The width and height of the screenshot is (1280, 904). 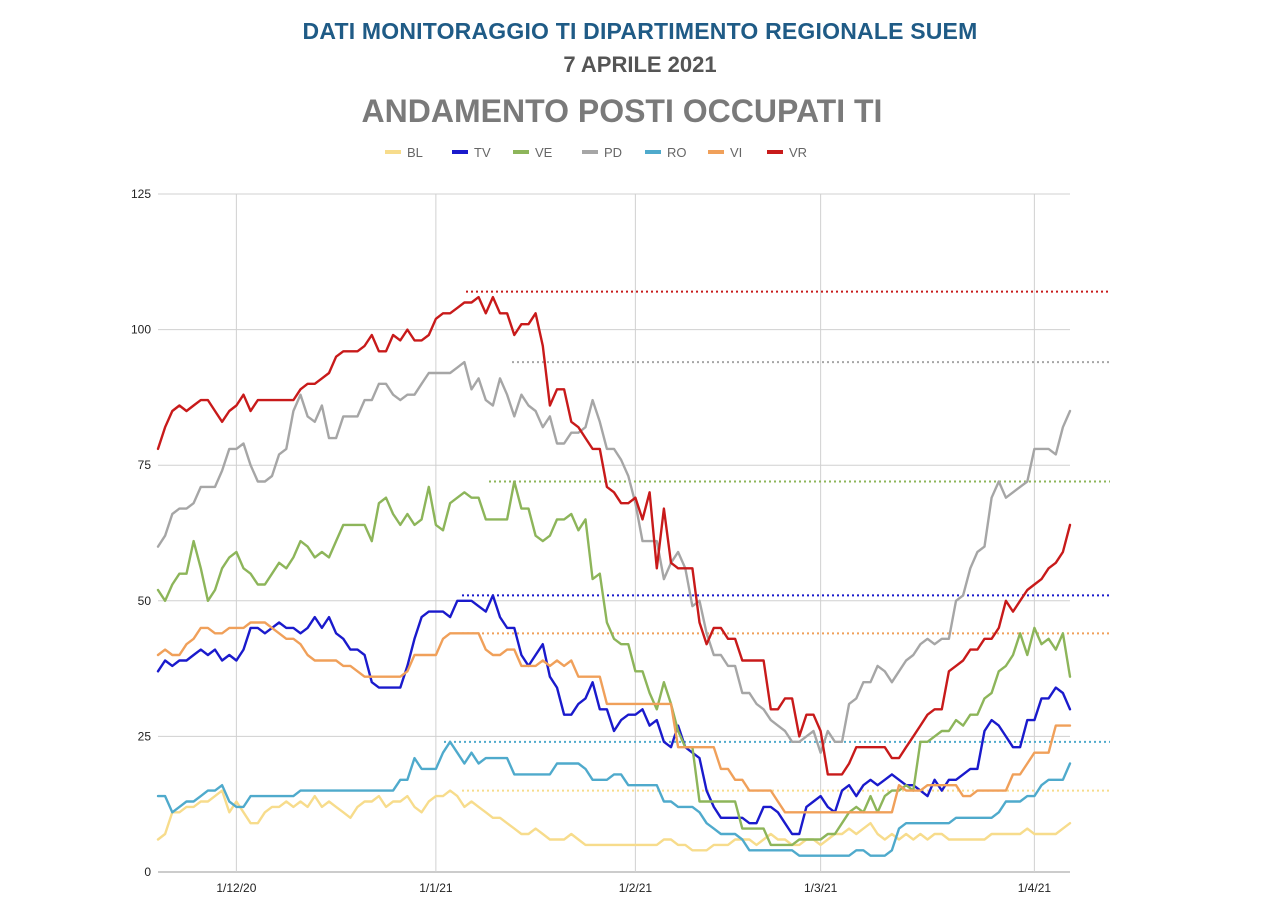 I want to click on series-line-bl, so click(x=614, y=820).